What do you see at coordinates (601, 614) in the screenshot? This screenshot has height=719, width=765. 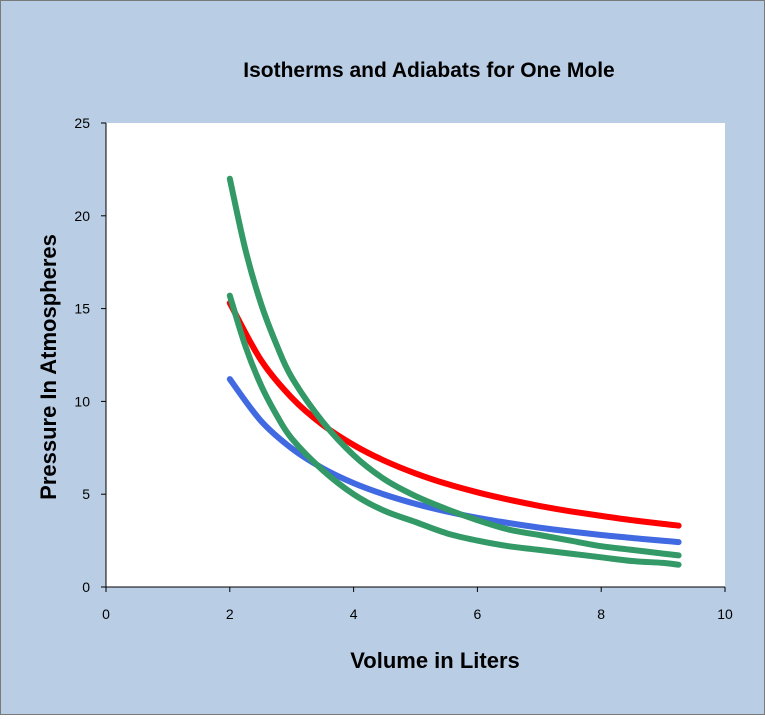 I see `x-tick-label: 8` at bounding box center [601, 614].